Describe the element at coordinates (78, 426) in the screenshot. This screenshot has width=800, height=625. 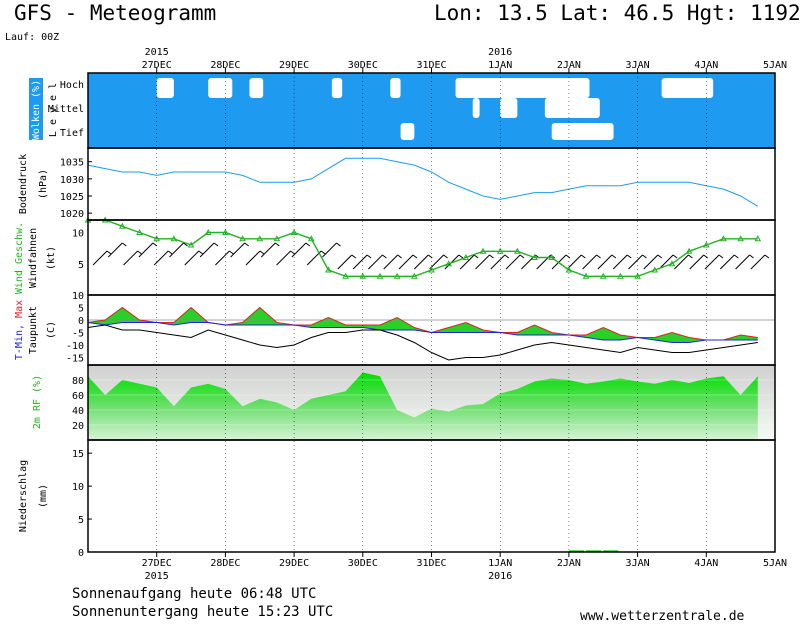
I see `humidity-tick-label: 20` at that location.